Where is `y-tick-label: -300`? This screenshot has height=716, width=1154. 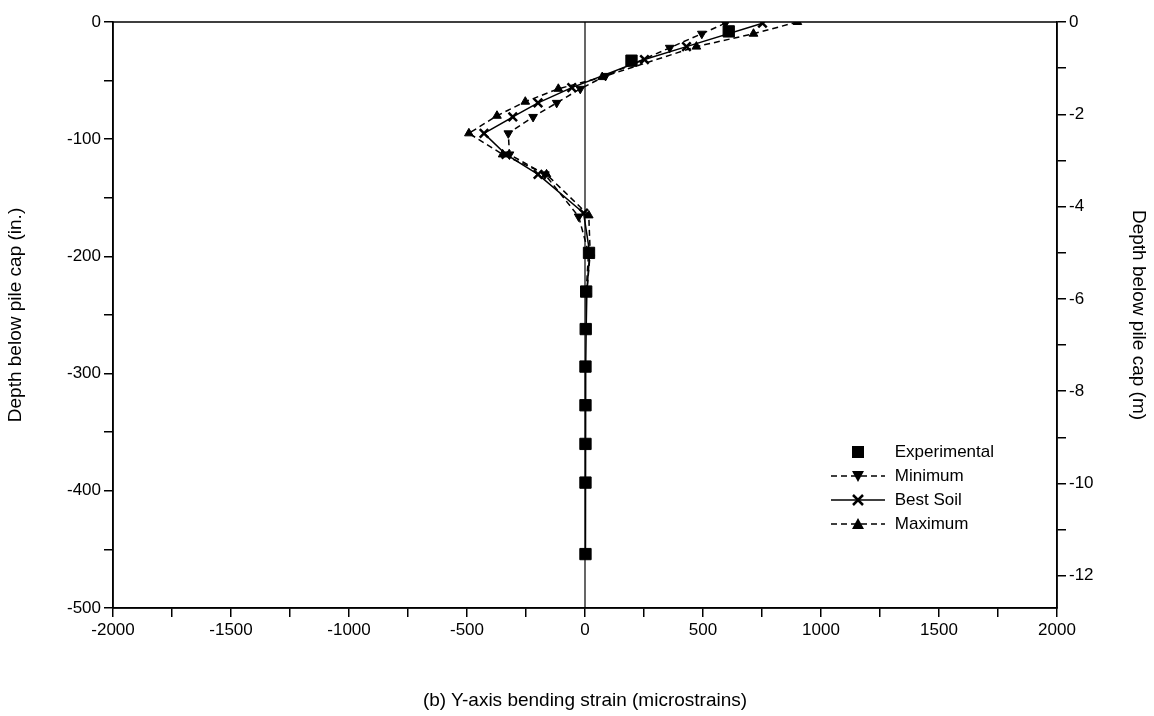 y-tick-label: -300 is located at coordinates (83, 373).